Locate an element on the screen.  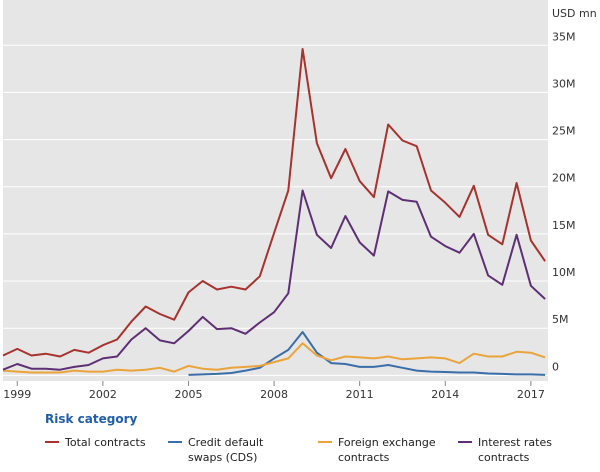
x-tick-label: 1999 is located at coordinates (17, 394).